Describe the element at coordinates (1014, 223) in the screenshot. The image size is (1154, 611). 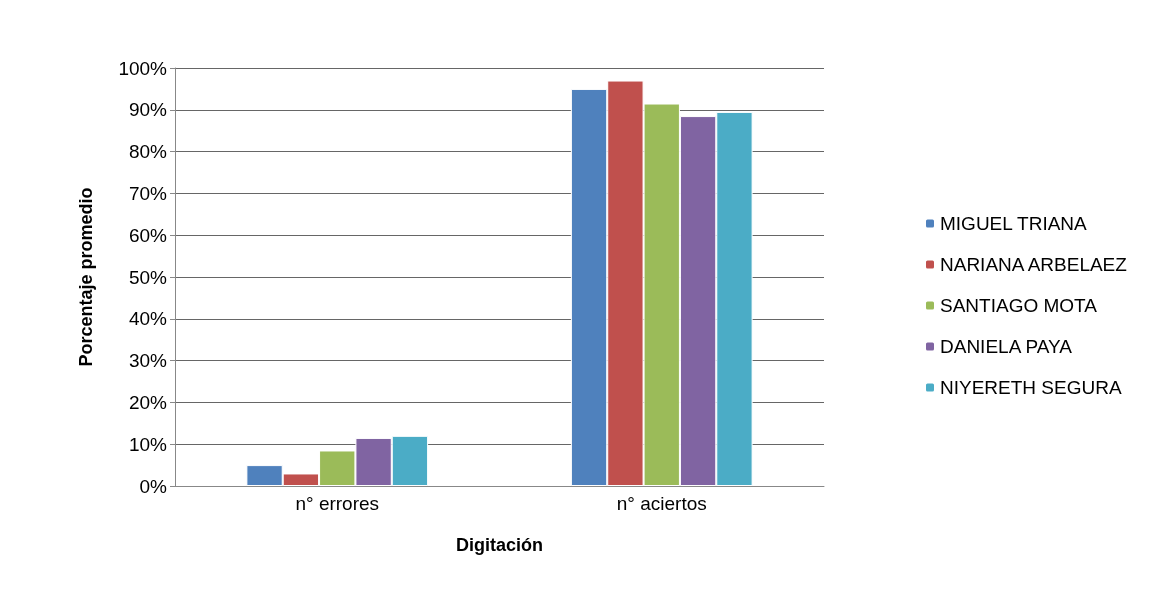
I see `legend-label: MIGUEL TRIANA` at that location.